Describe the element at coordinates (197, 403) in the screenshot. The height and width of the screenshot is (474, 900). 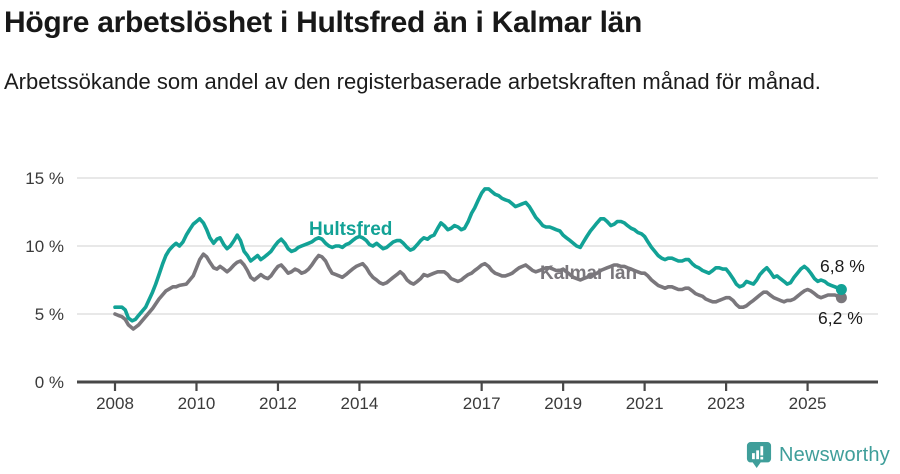
I see `x-tick-label: 2010` at that location.